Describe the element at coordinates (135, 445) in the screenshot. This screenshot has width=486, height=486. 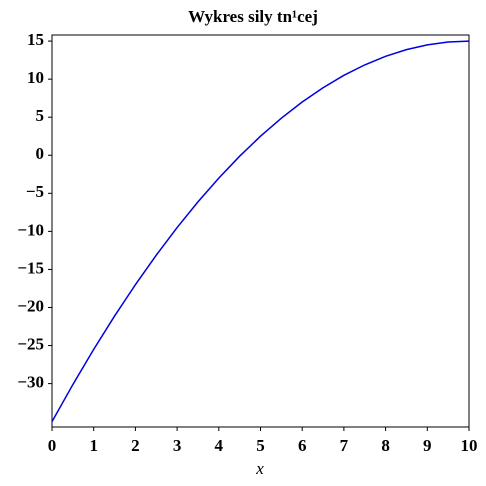
I see `x-tick-label: 2` at that location.